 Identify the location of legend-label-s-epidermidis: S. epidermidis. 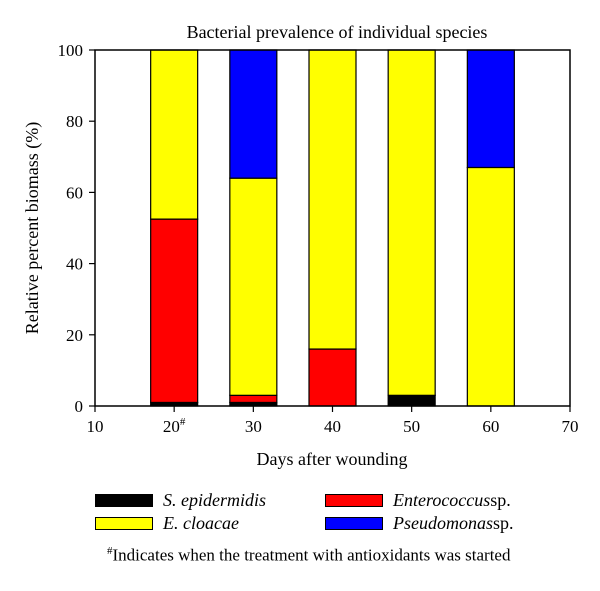
(214, 500).